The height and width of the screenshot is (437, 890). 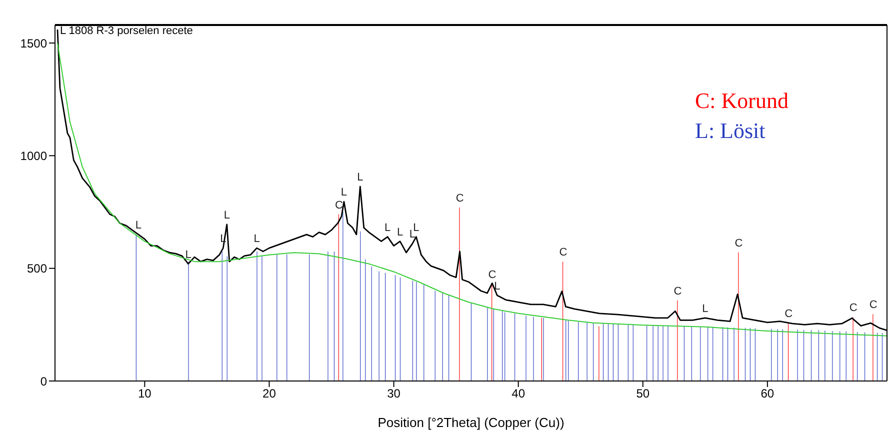 I want to click on x-tick-label: 50, so click(x=643, y=393).